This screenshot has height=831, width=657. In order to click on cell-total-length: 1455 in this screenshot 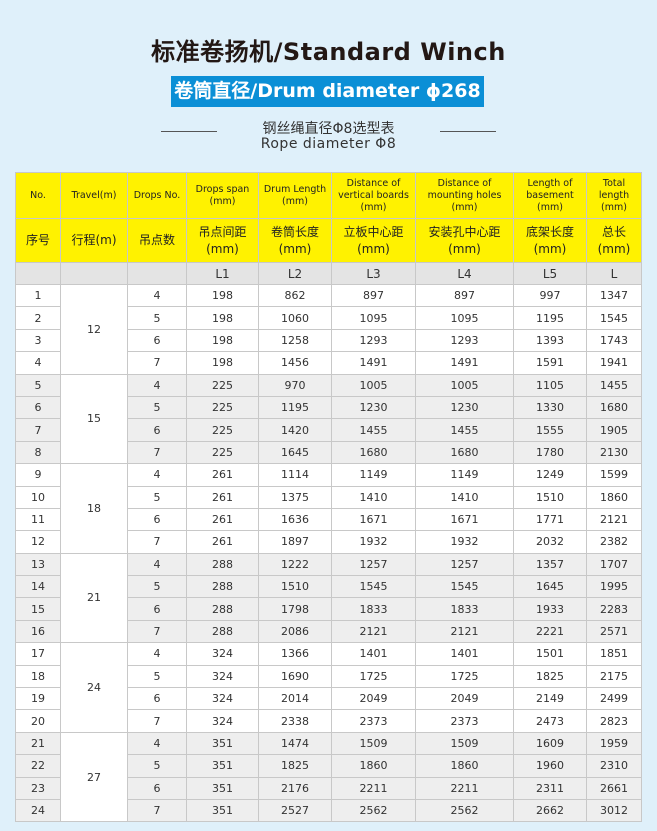, I will do `click(614, 385)`.